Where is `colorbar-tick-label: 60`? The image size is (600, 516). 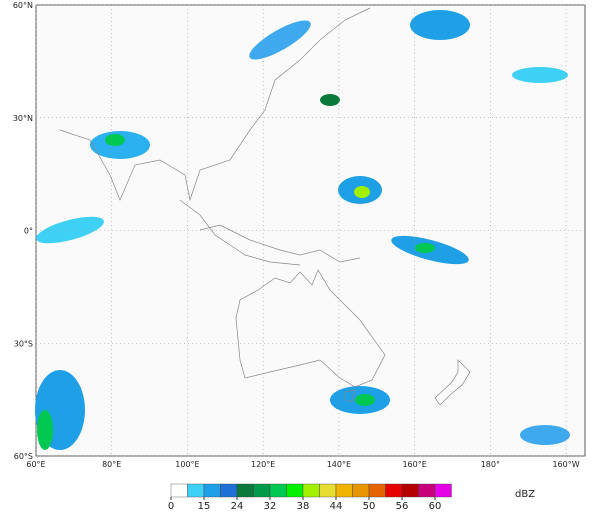 colorbar-tick-label: 60 is located at coordinates (435, 506).